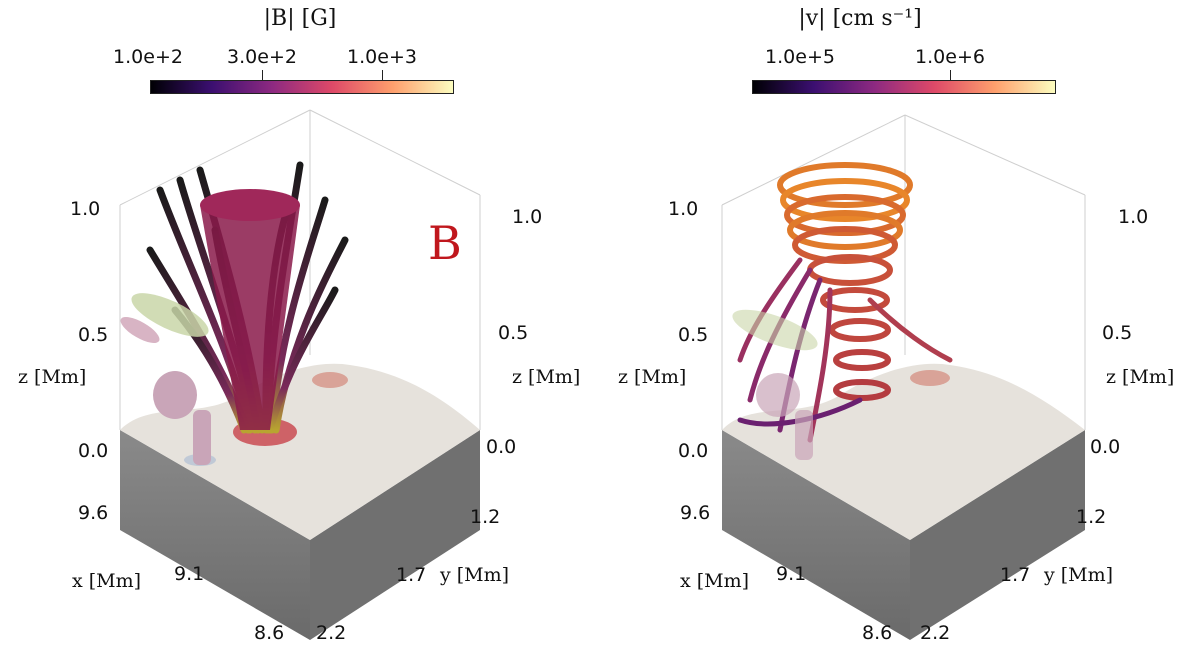  I want to click on colorbar-tick: 3.0e+2, so click(262, 57).